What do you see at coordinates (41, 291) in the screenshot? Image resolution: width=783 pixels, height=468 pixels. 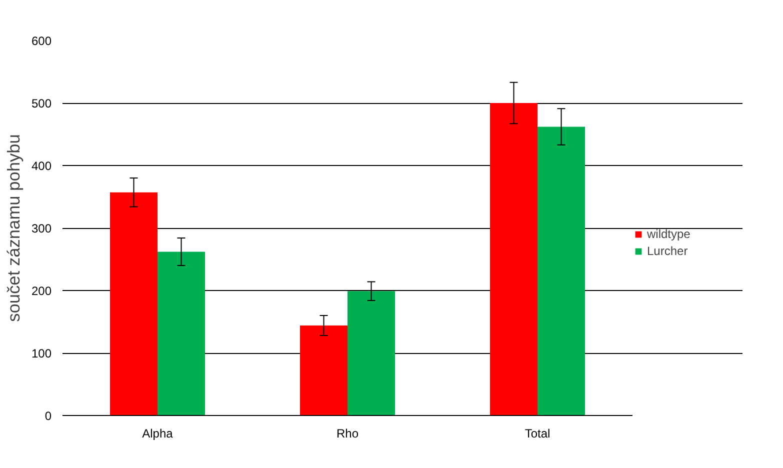 I see `y-tick-label: 200` at bounding box center [41, 291].